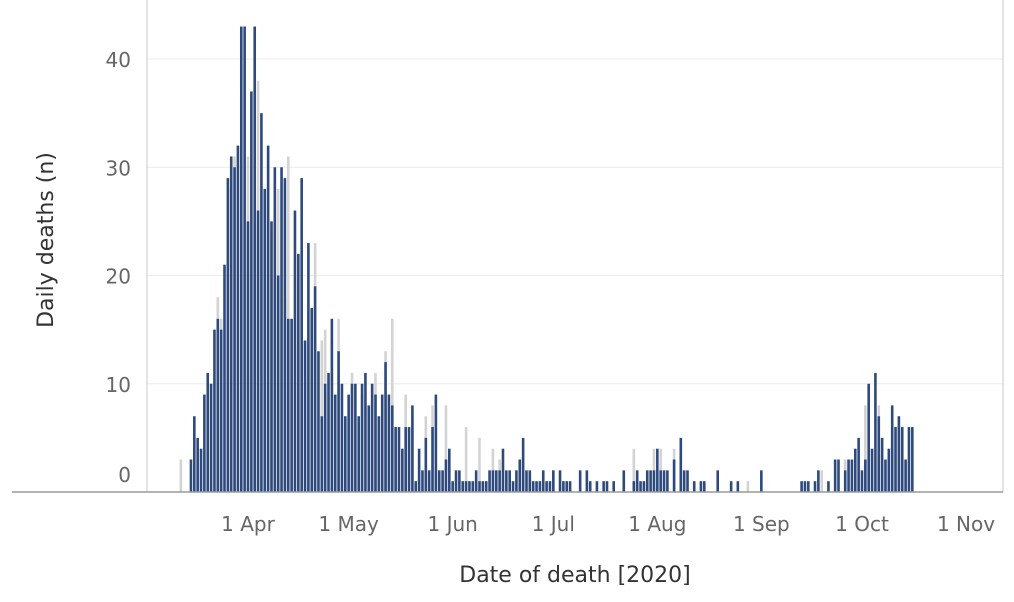 Image resolution: width=1014 pixels, height=602 pixels. What do you see at coordinates (862, 524) in the screenshot?
I see `x-tick-label: 1 Oct` at bounding box center [862, 524].